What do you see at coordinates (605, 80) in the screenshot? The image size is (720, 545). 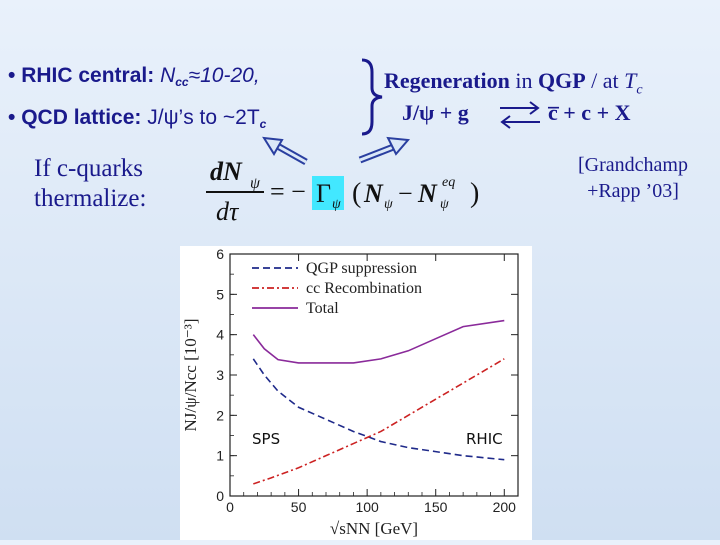 I see `regen-at: / at` at bounding box center [605, 80].